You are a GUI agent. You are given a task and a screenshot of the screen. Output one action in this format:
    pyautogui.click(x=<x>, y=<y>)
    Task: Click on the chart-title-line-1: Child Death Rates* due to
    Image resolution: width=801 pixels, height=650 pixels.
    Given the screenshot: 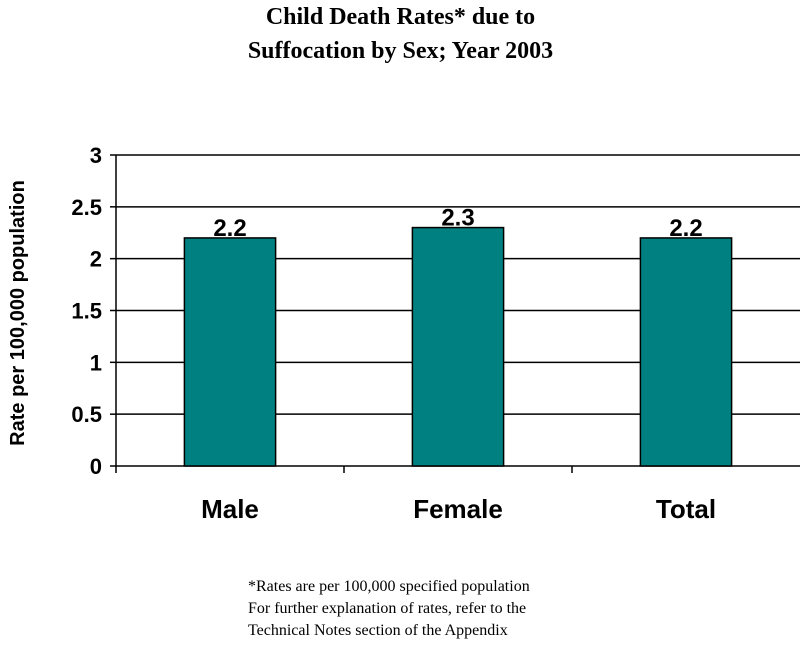 What is the action you would take?
    pyautogui.click(x=400, y=17)
    